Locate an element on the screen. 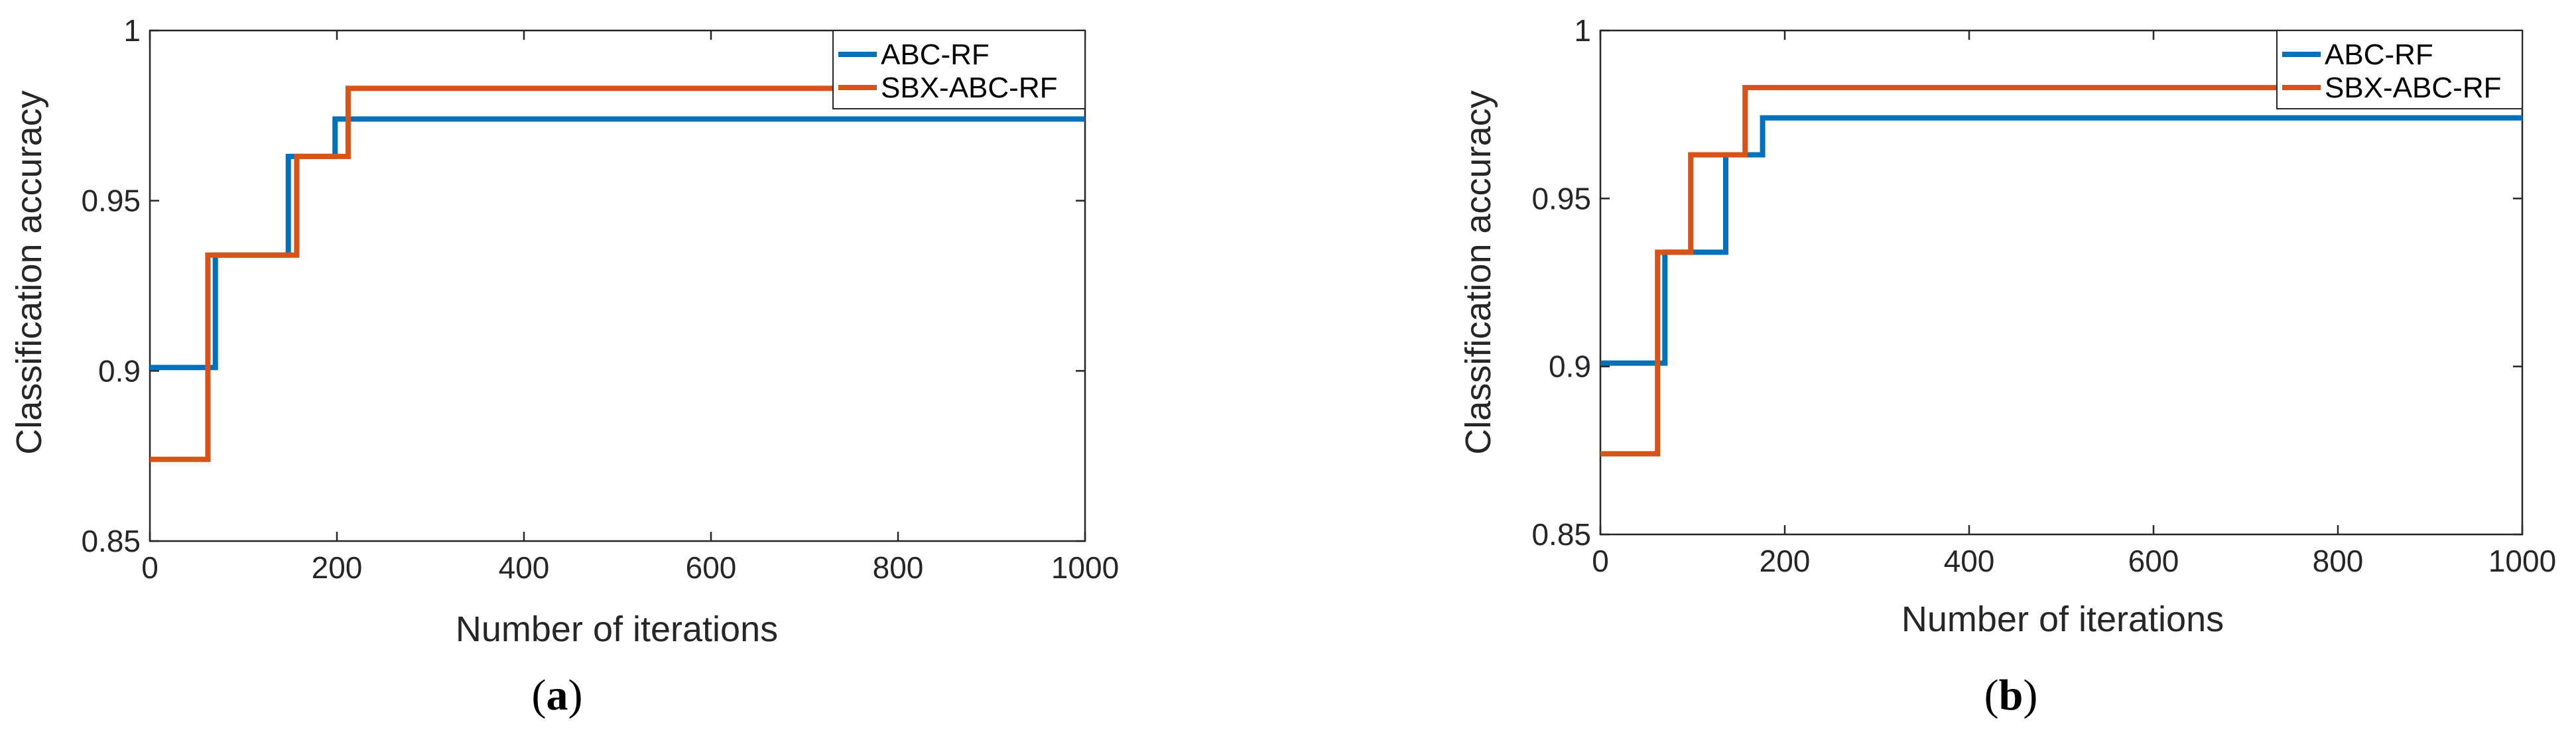 Image resolution: width=2576 pixels, height=738 pixels. x-axis-label-a: Number of iterations is located at coordinates (617, 629).